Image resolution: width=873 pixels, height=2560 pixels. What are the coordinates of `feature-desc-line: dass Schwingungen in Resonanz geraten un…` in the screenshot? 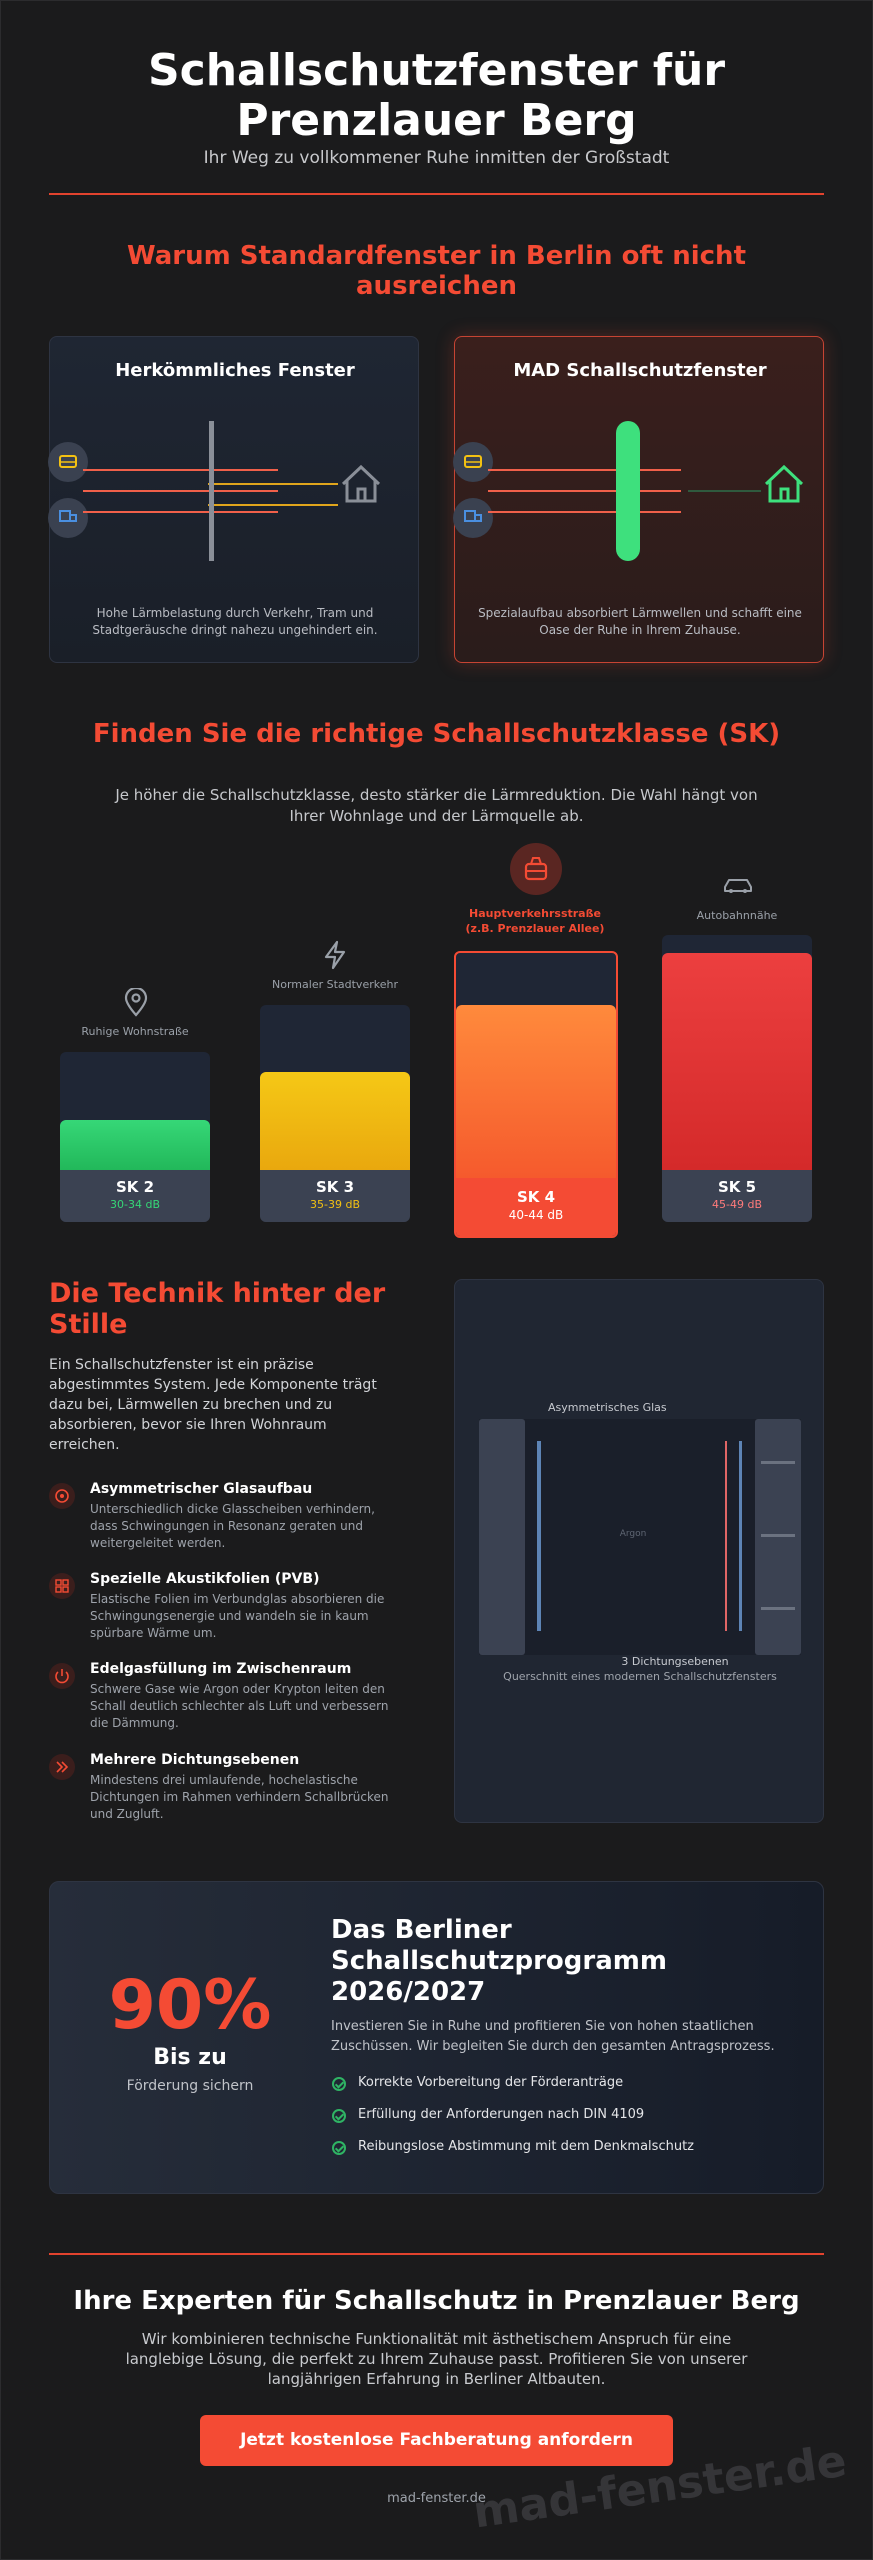 It's located at (226, 1526).